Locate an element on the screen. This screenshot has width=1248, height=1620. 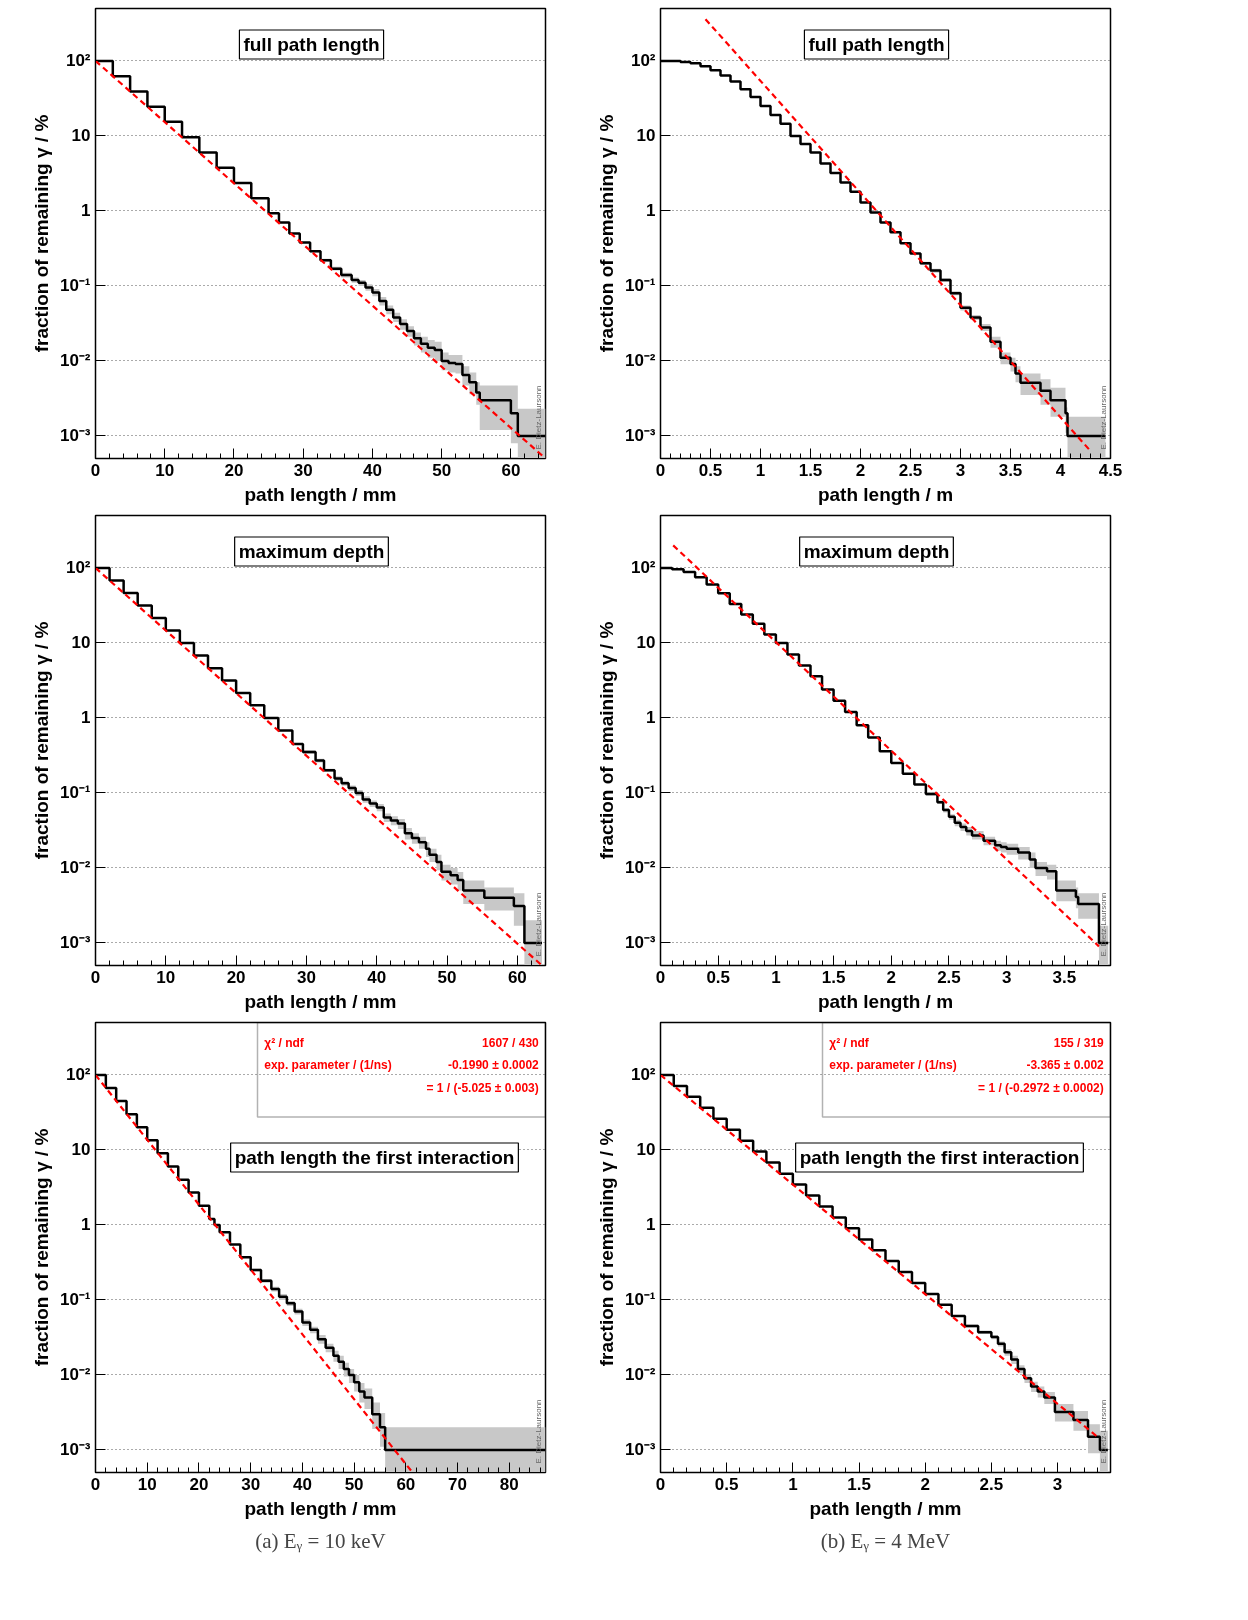
text: (b) Eᵧ = 4 MeV is located at coordinates (885, 1540).